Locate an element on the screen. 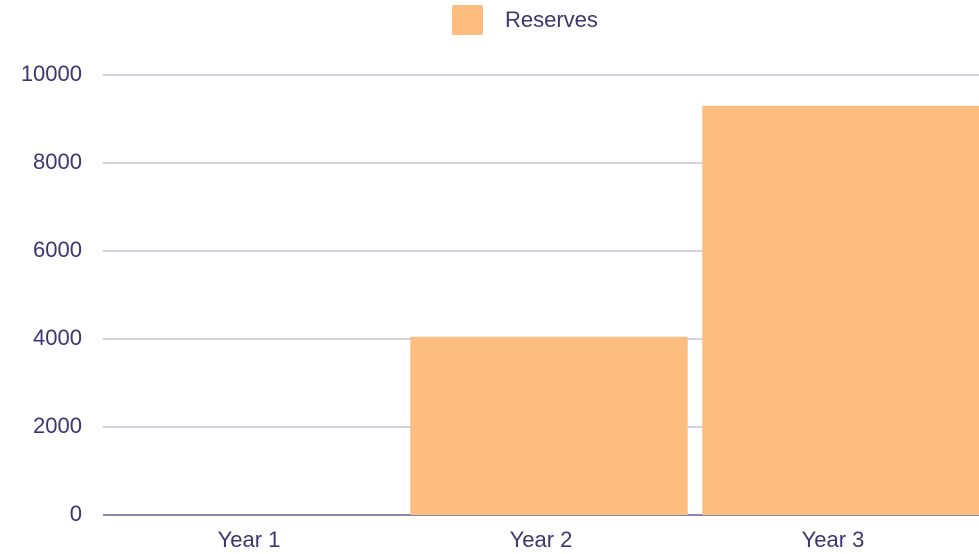 The image size is (979, 554). y-tick-label: 10000 is located at coordinates (51, 73).